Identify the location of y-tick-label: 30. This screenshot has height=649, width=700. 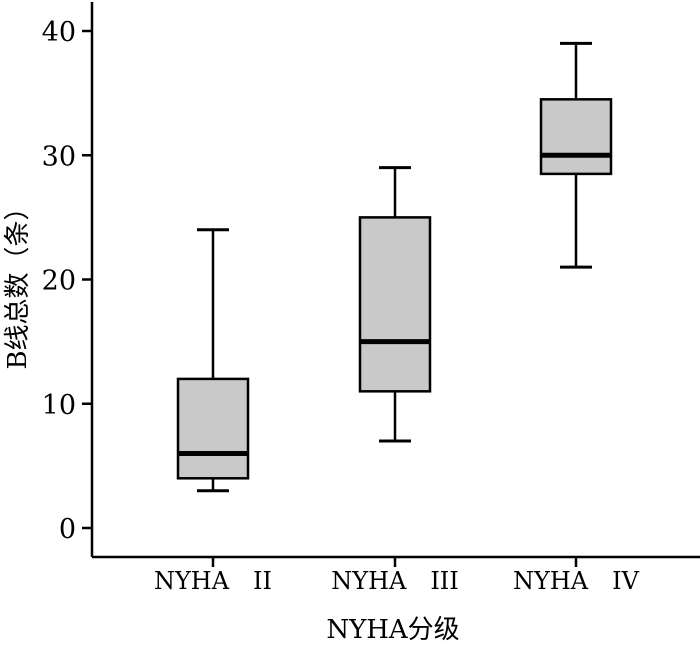
(59, 156).